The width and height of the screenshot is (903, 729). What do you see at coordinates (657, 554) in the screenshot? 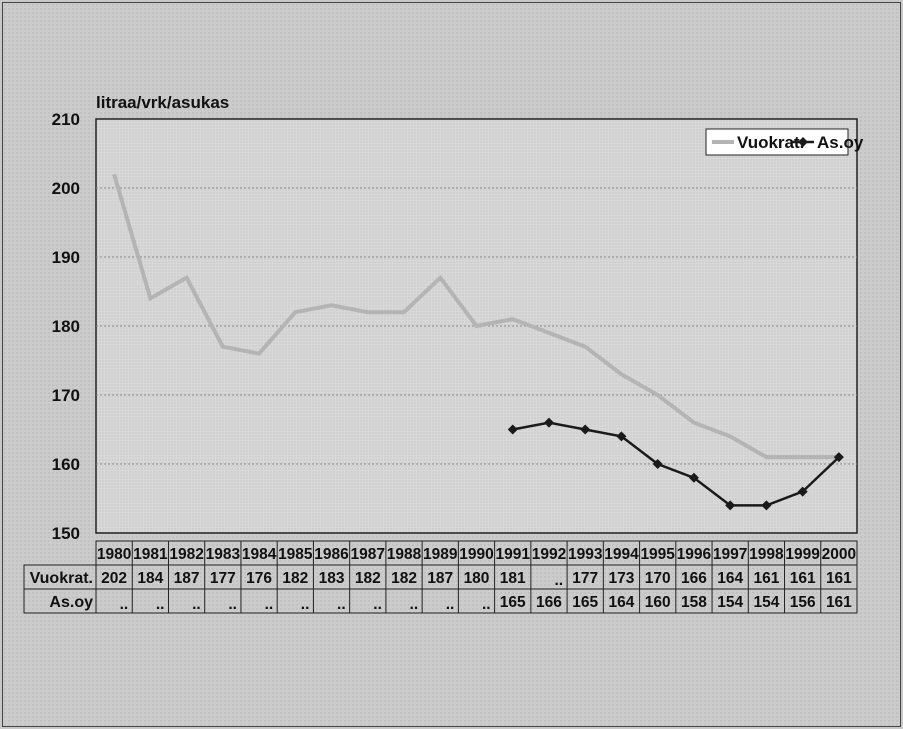
I see `x-tick-label: 1995` at bounding box center [657, 554].